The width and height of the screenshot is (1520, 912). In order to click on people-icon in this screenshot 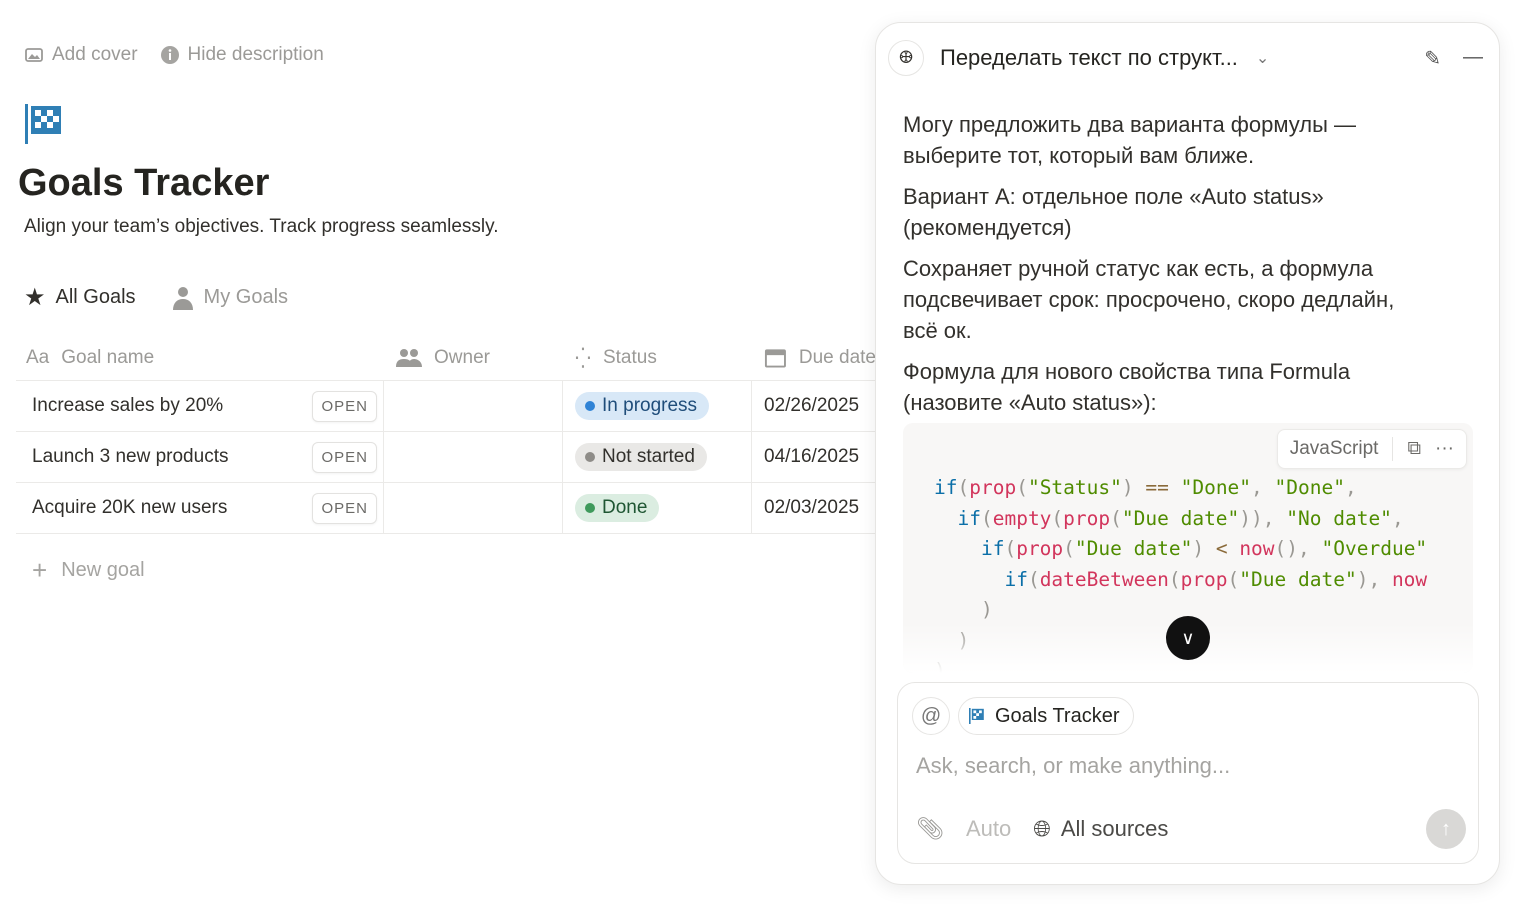, I will do `click(409, 358)`.